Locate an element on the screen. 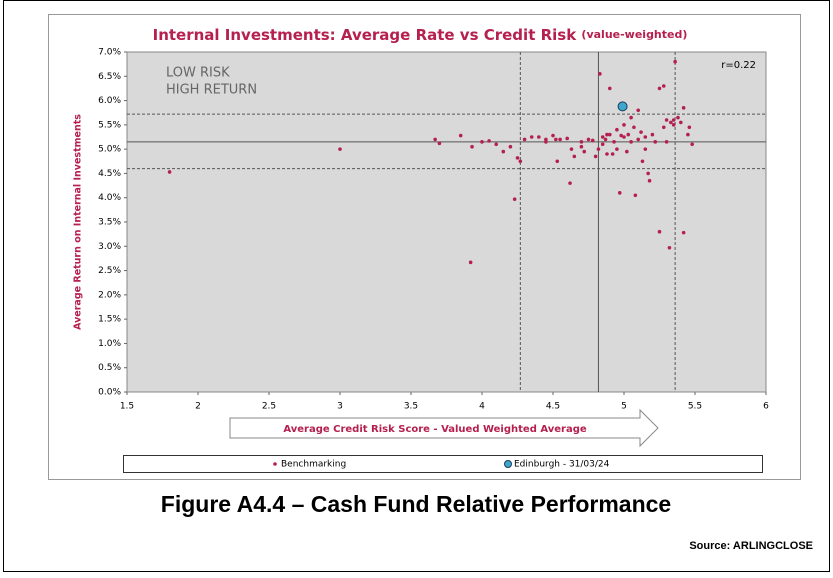  annotation: HIGH RETURN is located at coordinates (211, 90).